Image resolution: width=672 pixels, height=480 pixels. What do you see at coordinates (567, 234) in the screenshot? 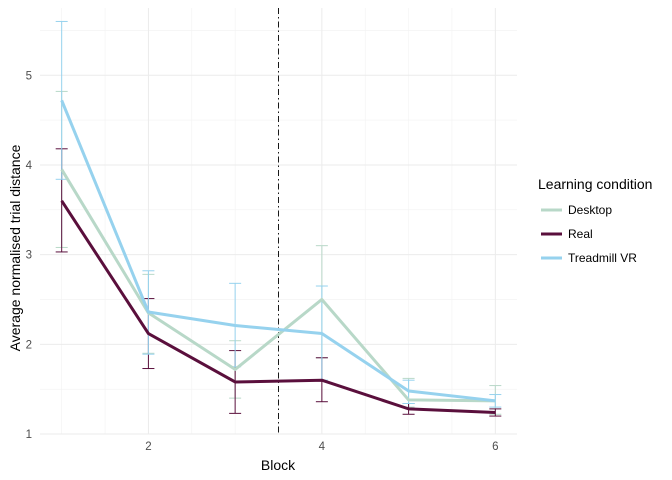
I see `legend-item-real: Real` at bounding box center [567, 234].